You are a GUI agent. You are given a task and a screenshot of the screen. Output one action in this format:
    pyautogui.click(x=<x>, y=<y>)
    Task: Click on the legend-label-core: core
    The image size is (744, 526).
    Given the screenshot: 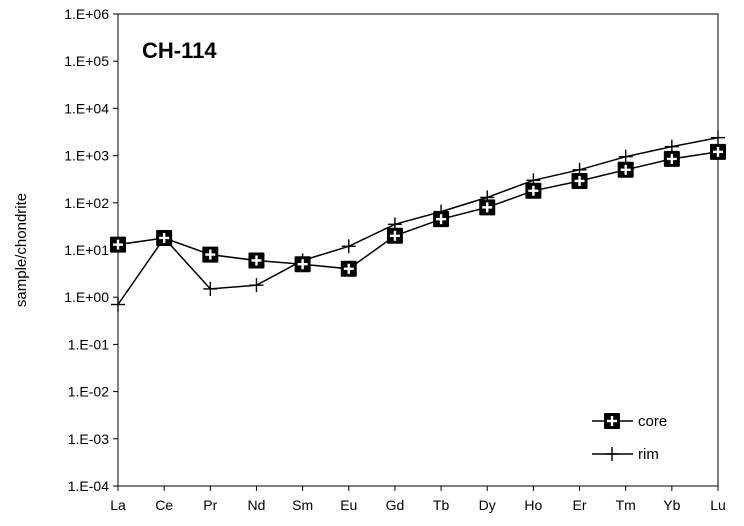 What is the action you would take?
    pyautogui.click(x=652, y=421)
    